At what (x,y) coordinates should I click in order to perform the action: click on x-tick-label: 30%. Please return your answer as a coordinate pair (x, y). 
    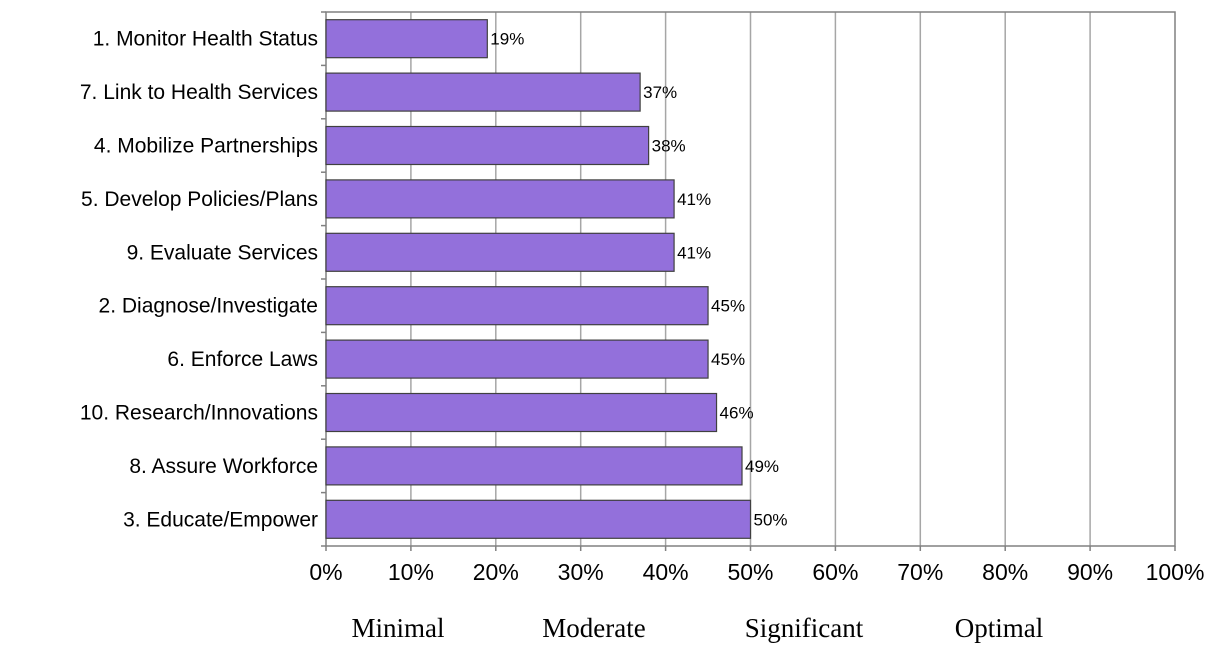
    Looking at the image, I should click on (581, 572).